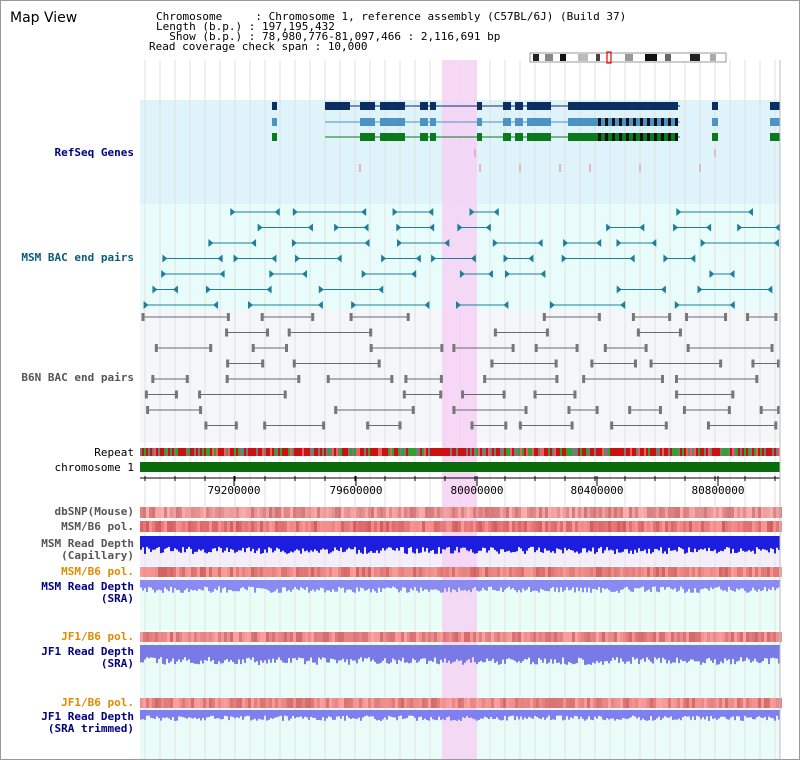  What do you see at coordinates (94, 152) in the screenshot?
I see `track-label-refseq: RefSeq Genes` at bounding box center [94, 152].